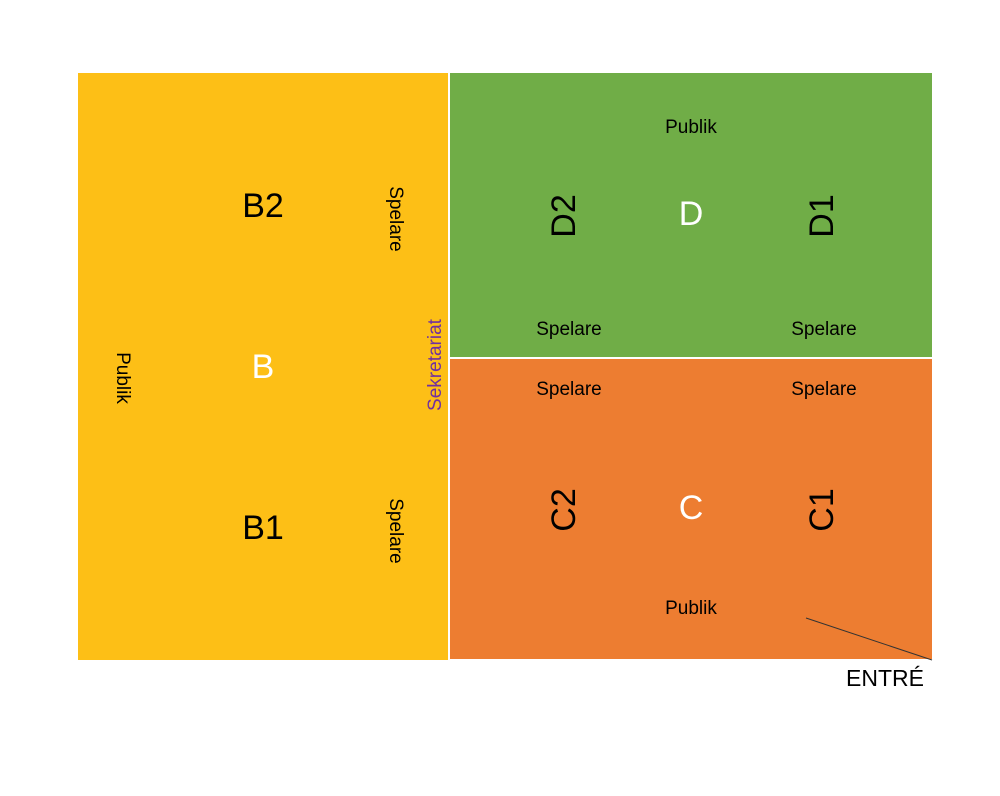 This screenshot has height=796, width=1000. What do you see at coordinates (263, 528) in the screenshot?
I see `court-label: B1` at bounding box center [263, 528].